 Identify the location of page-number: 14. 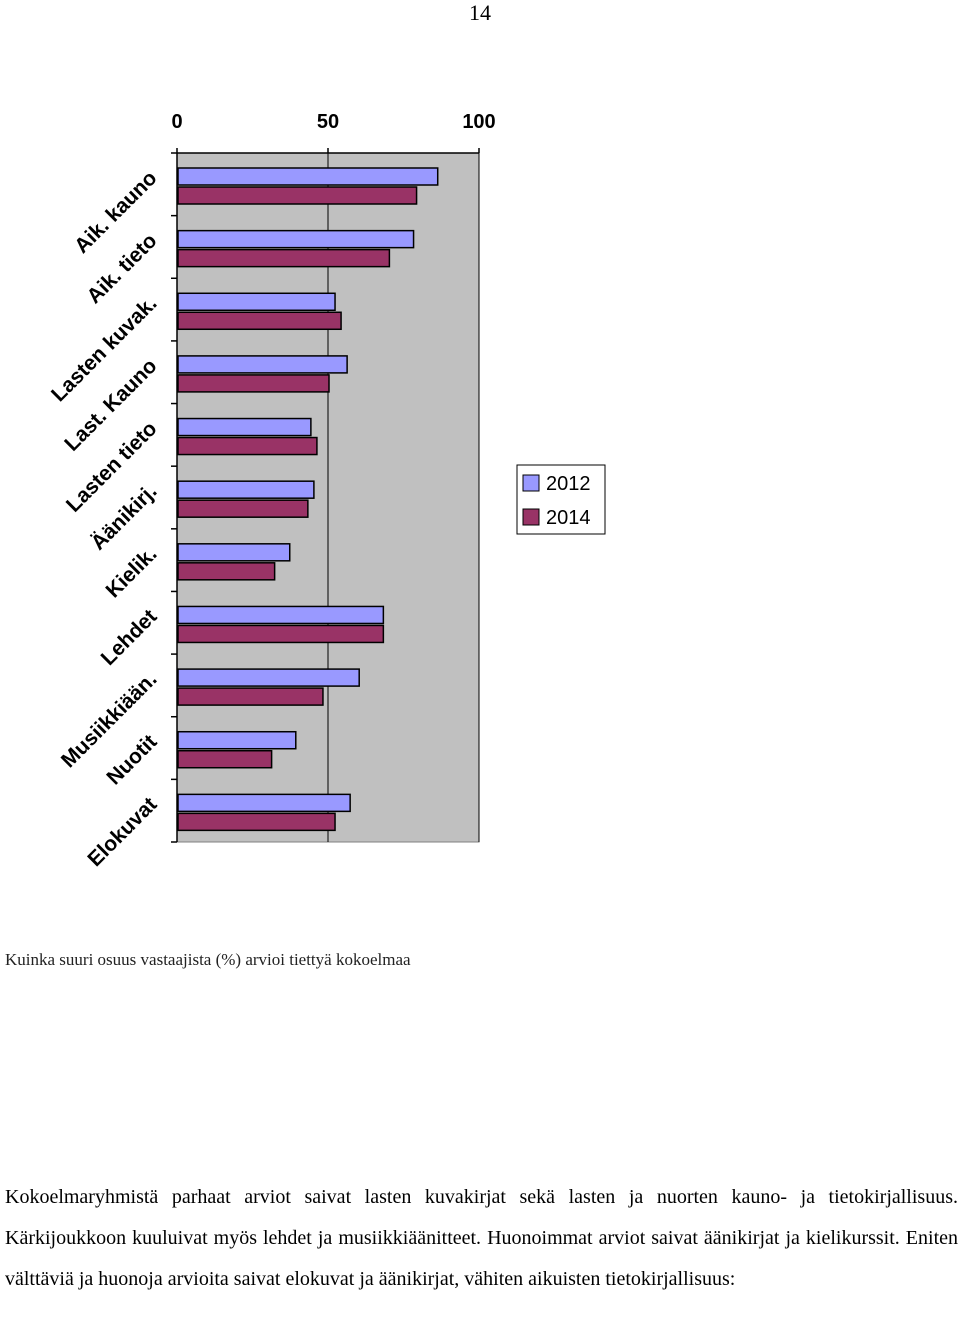
(480, 12).